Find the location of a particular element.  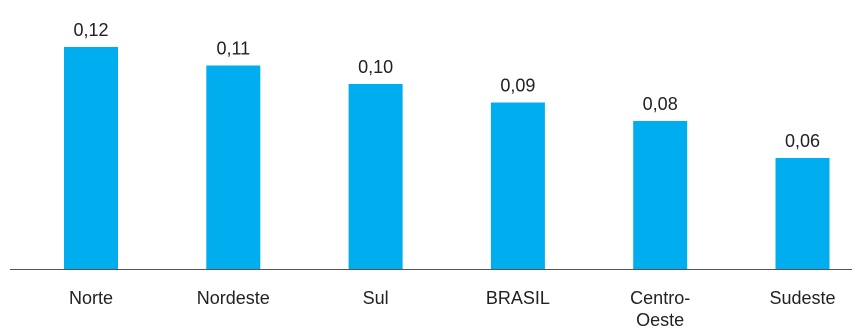

category-label-line: Nordeste is located at coordinates (233, 298).